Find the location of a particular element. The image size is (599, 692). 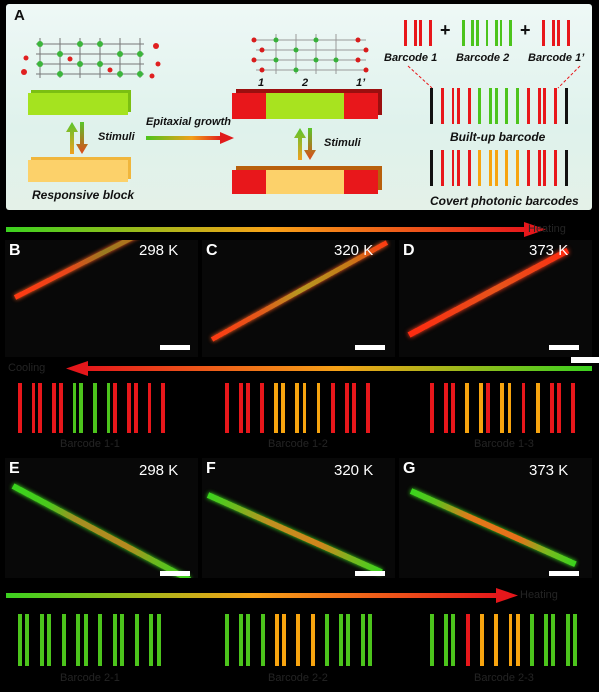

dashed-guide-lines is located at coordinates (494, 77).